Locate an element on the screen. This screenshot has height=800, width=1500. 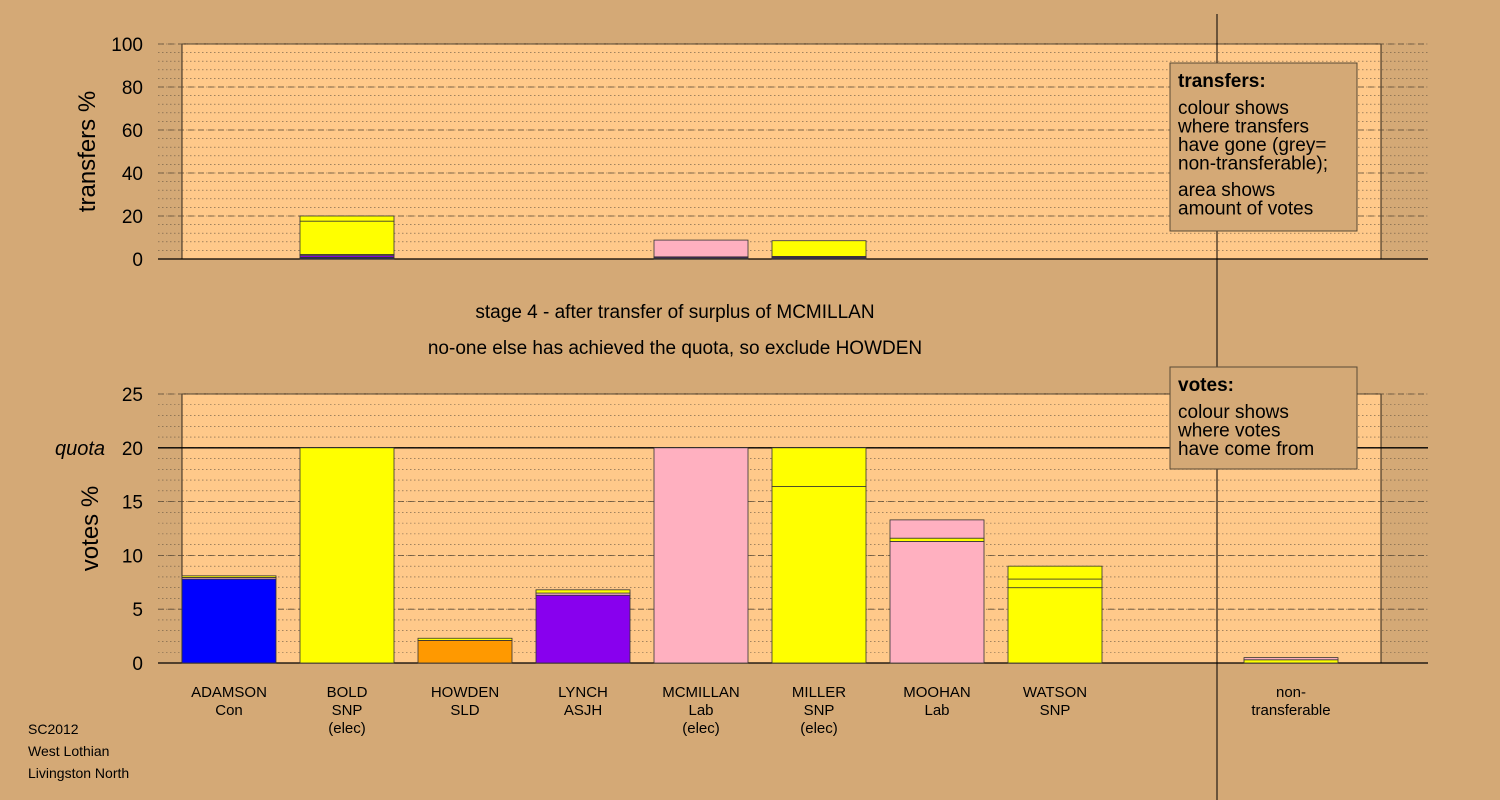
category-label: SLD is located at coordinates (464, 710).